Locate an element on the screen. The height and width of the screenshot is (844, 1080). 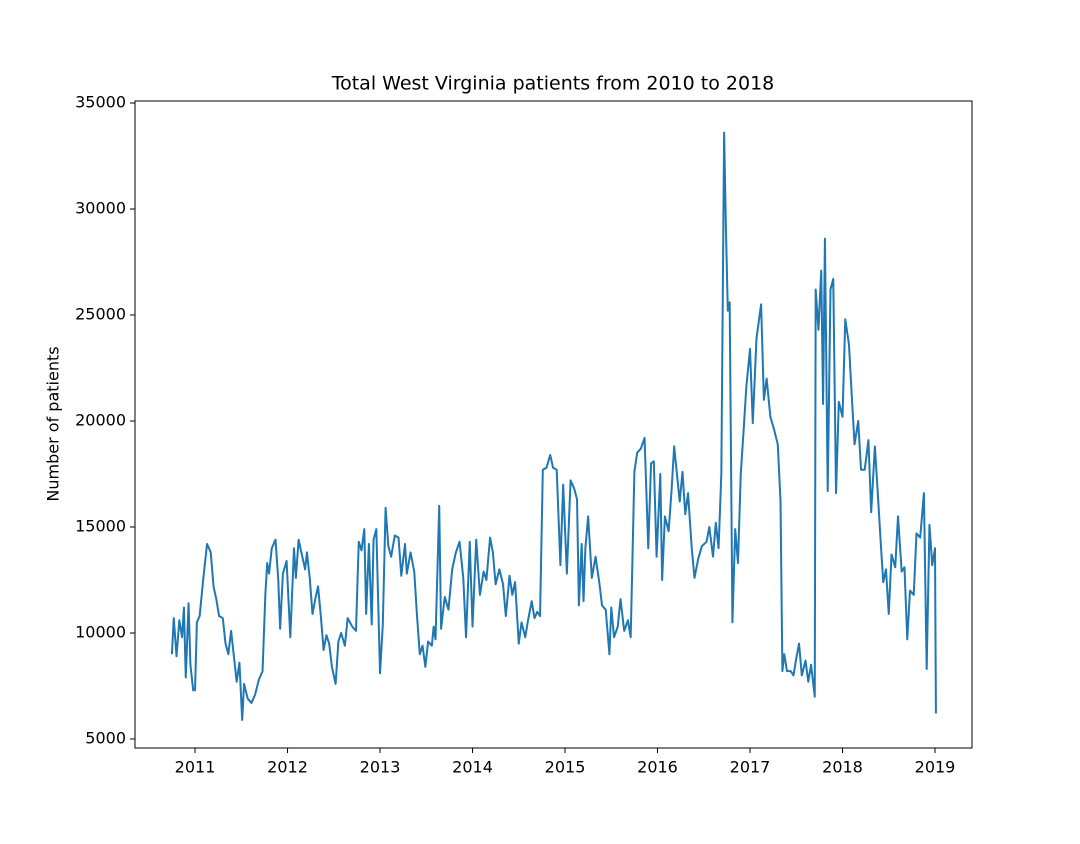
x-tick-label: 2014 is located at coordinates (472, 767).